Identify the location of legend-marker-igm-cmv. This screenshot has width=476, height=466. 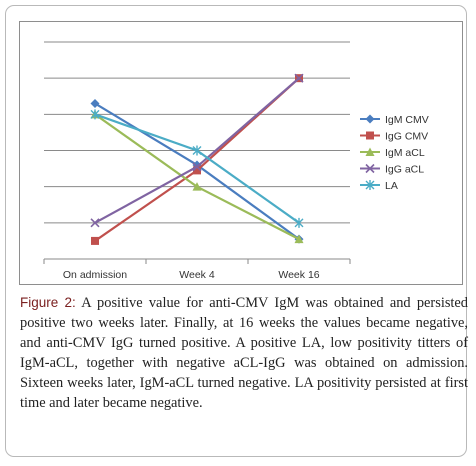
(370, 119).